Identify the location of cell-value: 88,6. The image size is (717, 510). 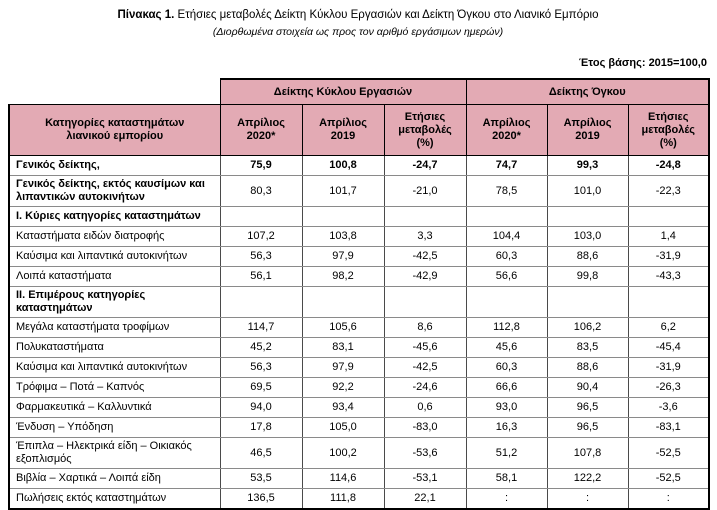
(587, 256).